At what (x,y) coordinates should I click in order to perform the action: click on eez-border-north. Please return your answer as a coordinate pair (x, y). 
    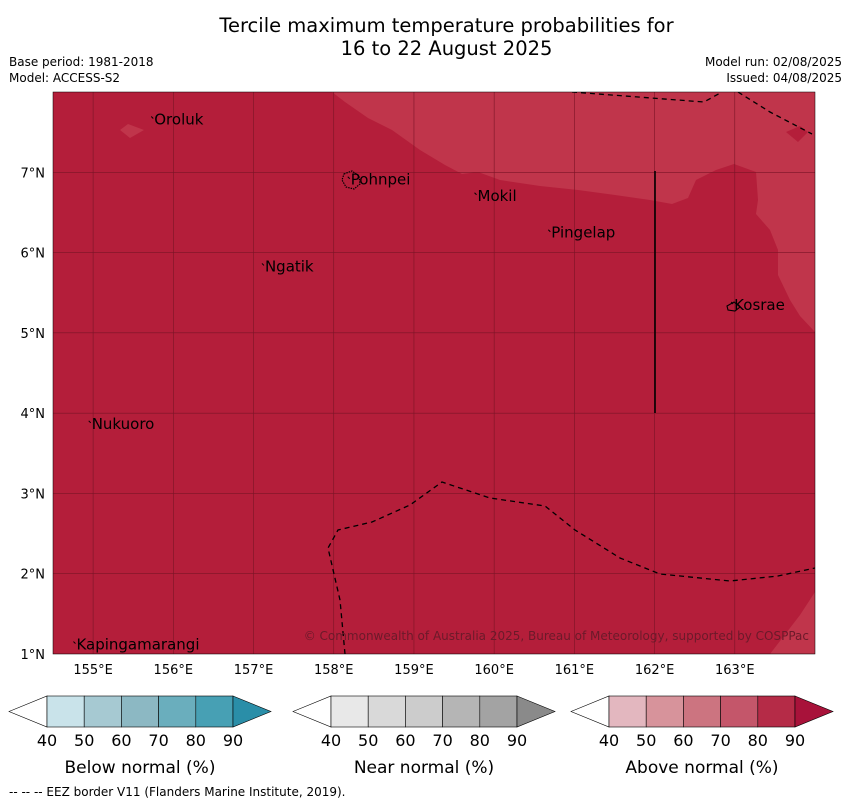
    Looking at the image, I should click on (647, 97).